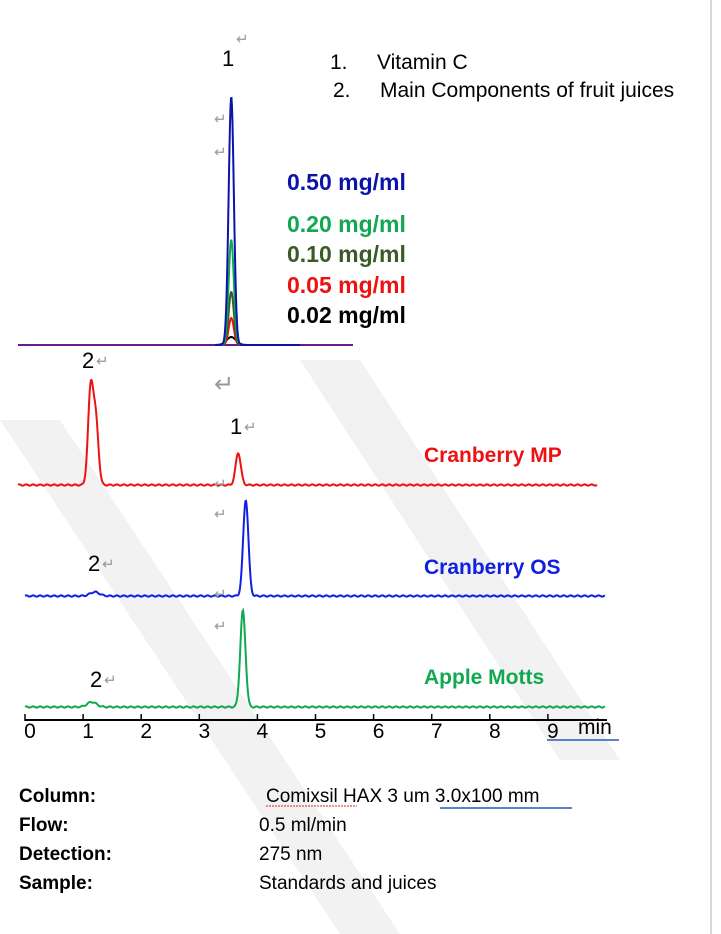 The width and height of the screenshot is (721, 934). Describe the element at coordinates (30, 731) in the screenshot. I see `tick-label: 0` at that location.